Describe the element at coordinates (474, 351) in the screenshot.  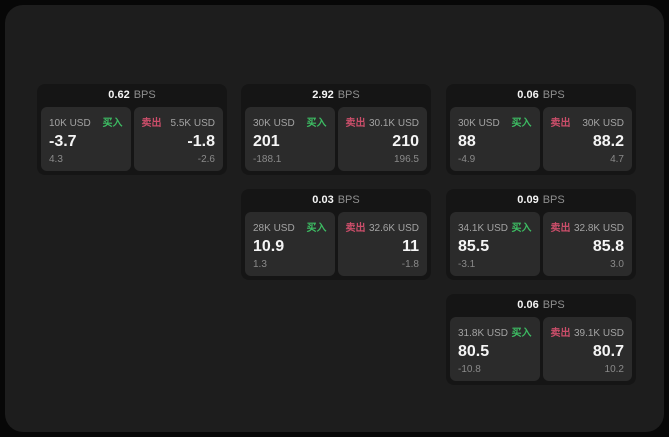
I see `buy-price: 80.5` at that location.